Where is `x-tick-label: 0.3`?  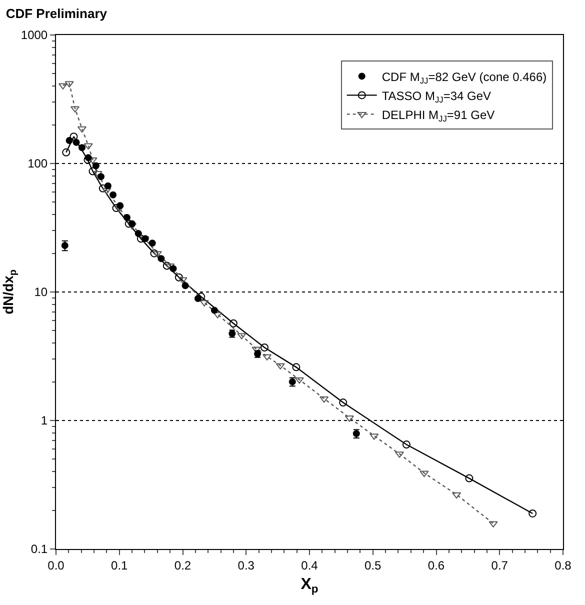 x-tick-label: 0.3 is located at coordinates (246, 565).